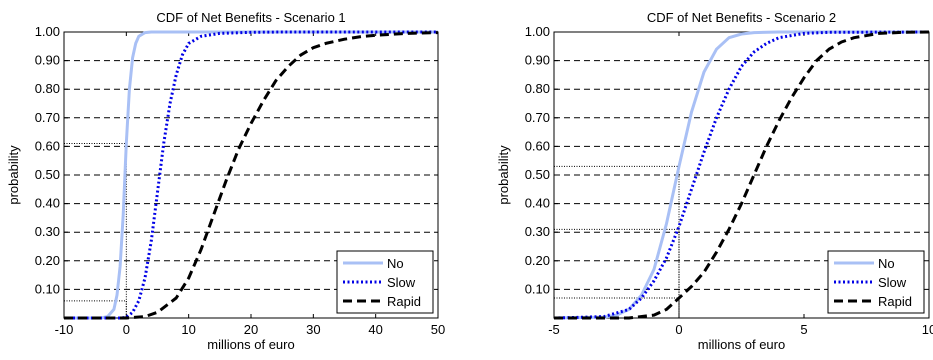 Image resolution: width=933 pixels, height=360 pixels. I want to click on x-tick-label: 40, so click(375, 329).